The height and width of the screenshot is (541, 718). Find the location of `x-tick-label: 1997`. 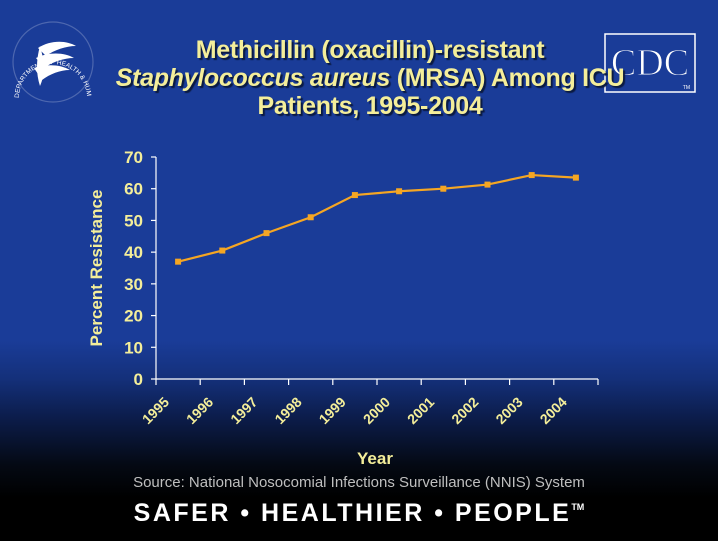

x-tick-label: 1997 is located at coordinates (243, 410).